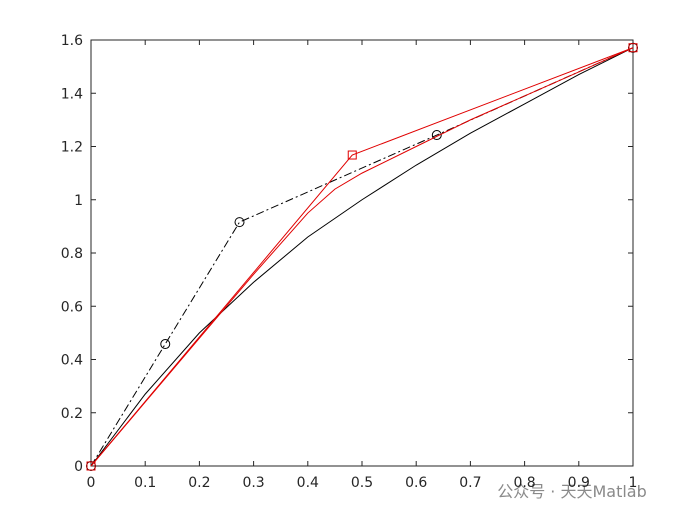 The image size is (700, 525). I want to click on x-tick-label: 0, so click(91, 483).